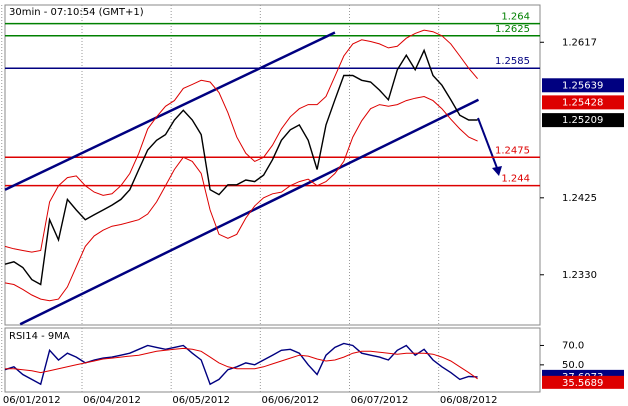 The width and height of the screenshot is (628, 406). What do you see at coordinates (497, 171) in the screenshot?
I see `arrow-head` at bounding box center [497, 171].